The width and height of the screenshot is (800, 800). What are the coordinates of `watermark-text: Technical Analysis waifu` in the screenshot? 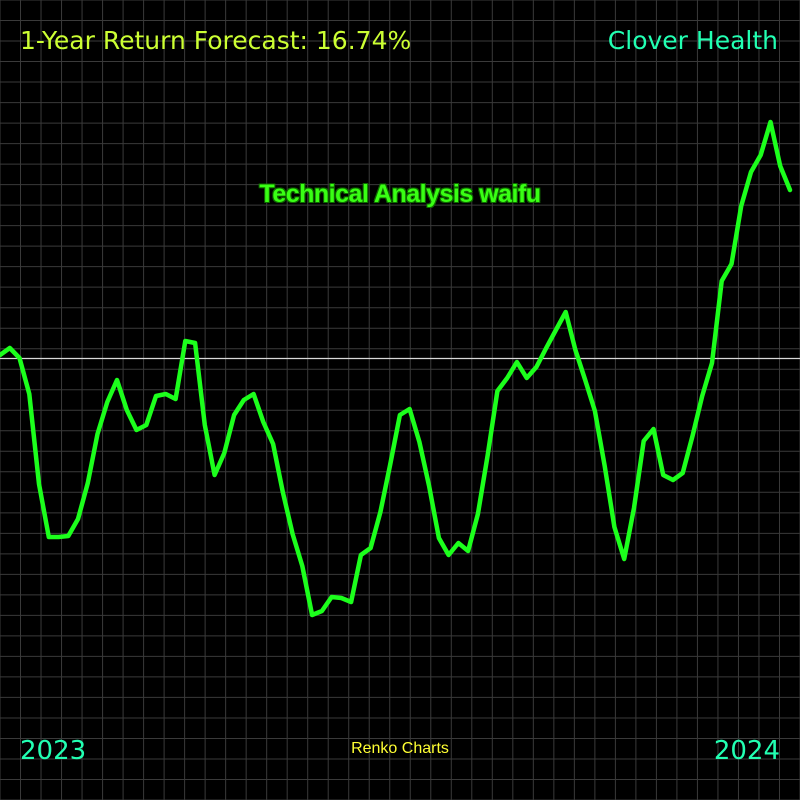 It's located at (400, 194).